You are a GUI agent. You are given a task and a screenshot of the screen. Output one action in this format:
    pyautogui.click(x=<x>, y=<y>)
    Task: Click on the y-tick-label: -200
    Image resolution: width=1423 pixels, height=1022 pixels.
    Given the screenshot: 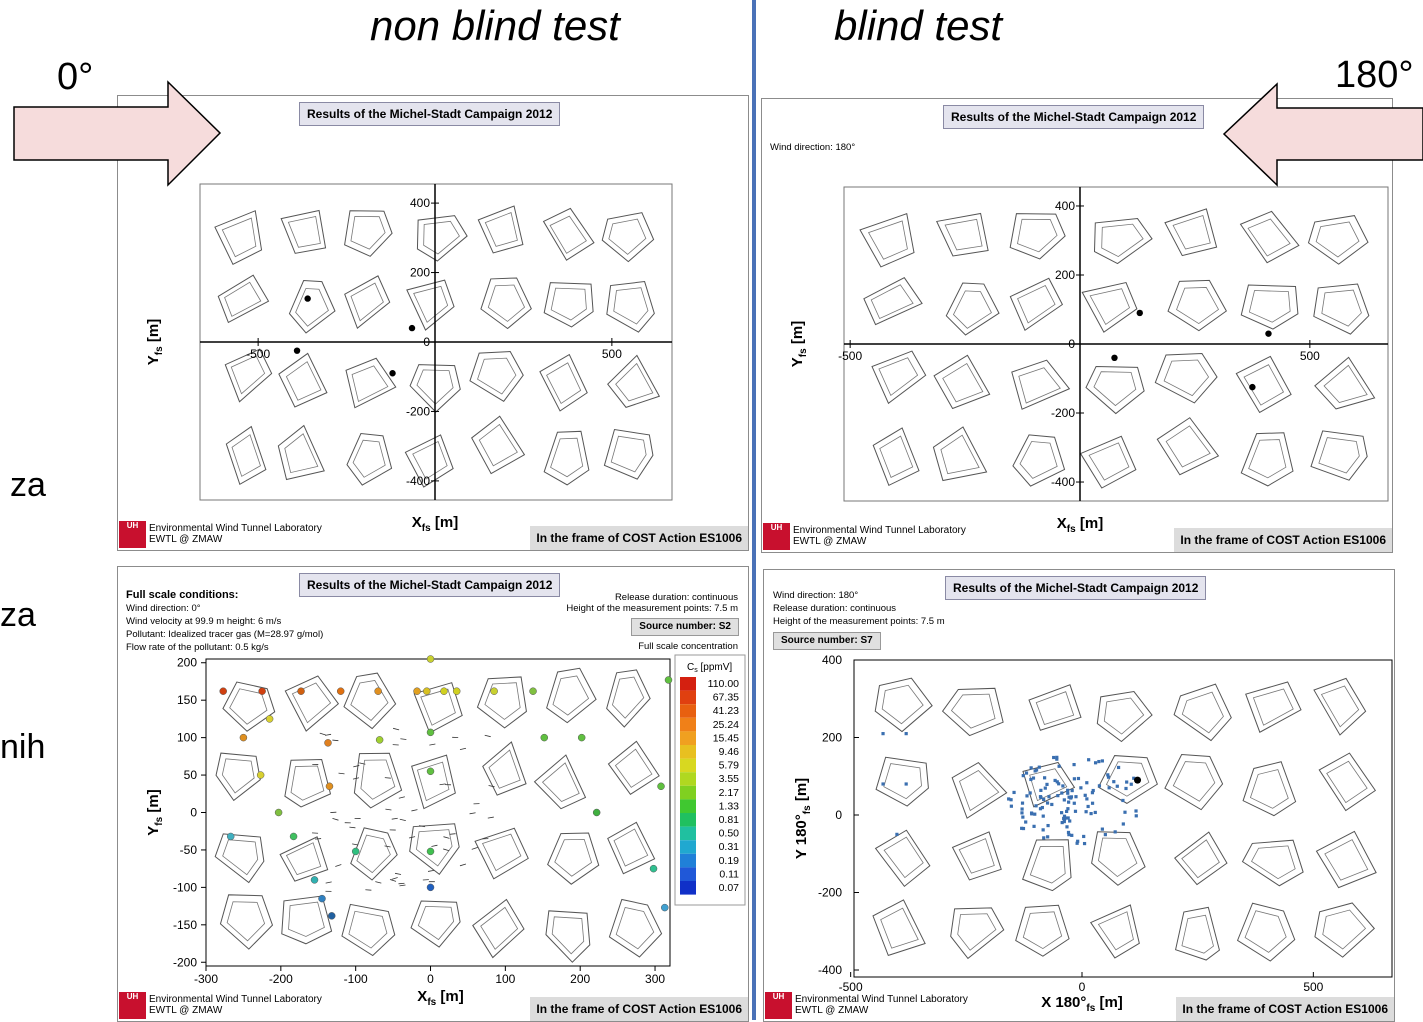 What is the action you would take?
    pyautogui.click(x=830, y=893)
    